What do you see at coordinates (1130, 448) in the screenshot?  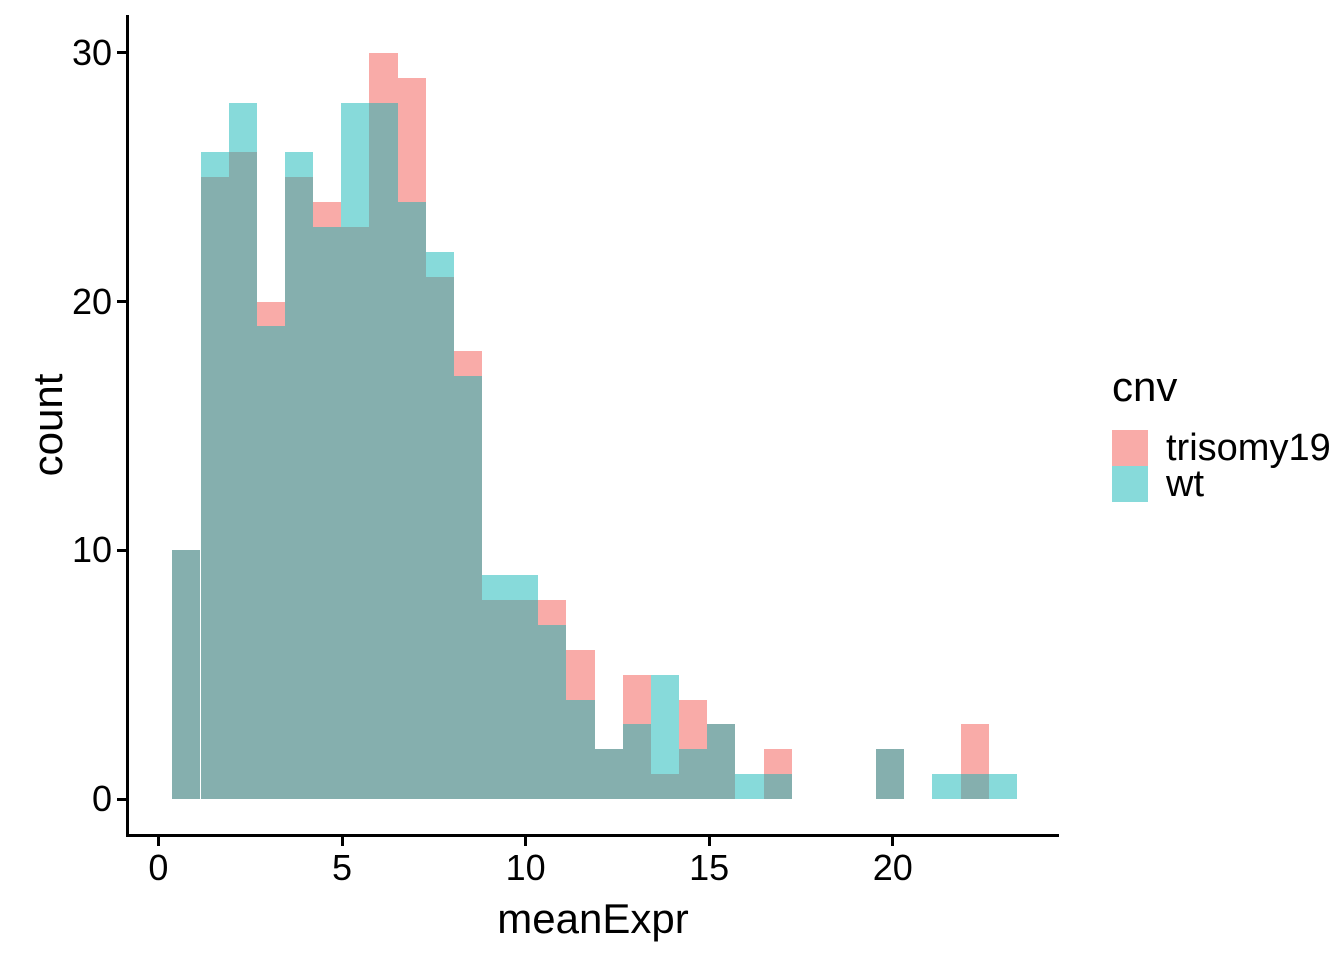 I see `trisomy19-swatch` at bounding box center [1130, 448].